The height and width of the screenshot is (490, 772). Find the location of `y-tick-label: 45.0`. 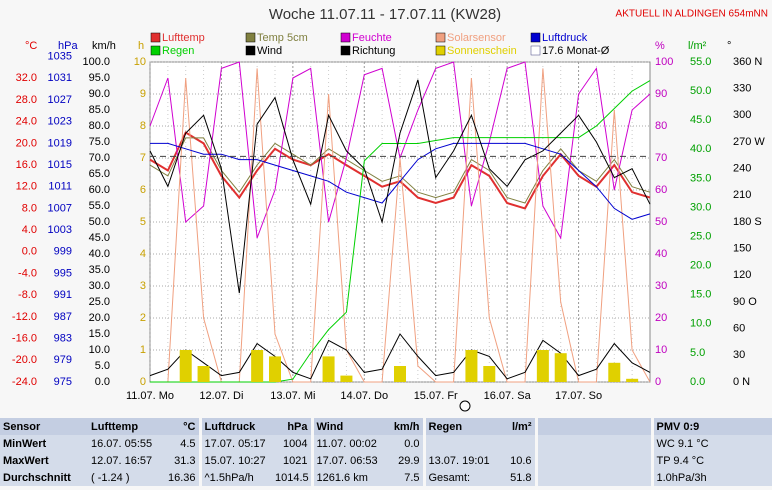

y-tick-label: 45.0 is located at coordinates (99, 238).